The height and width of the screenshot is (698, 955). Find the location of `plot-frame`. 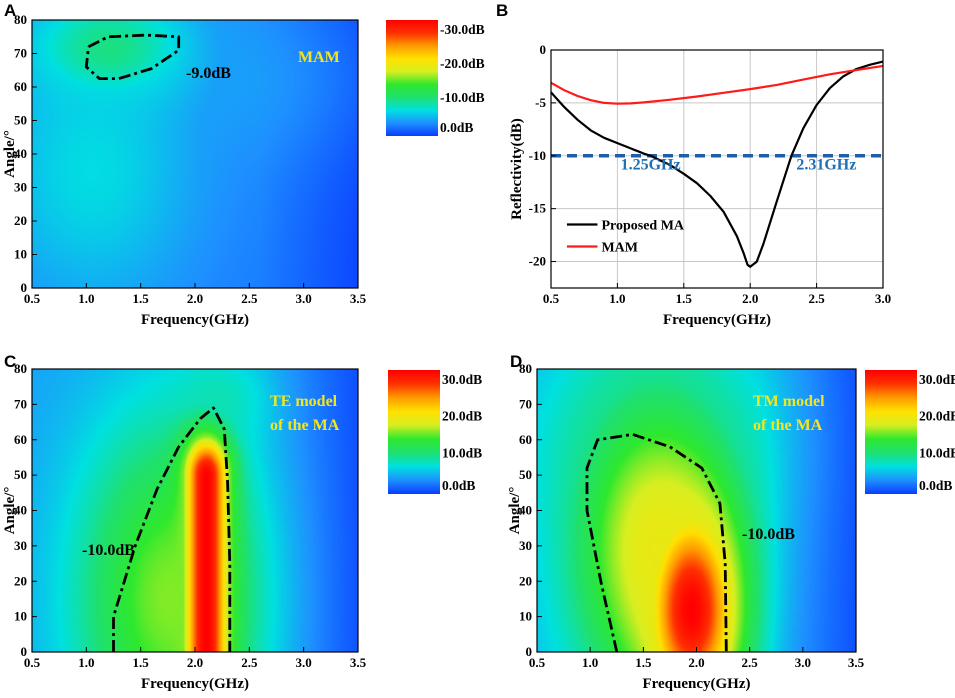

plot-frame is located at coordinates (717, 169).